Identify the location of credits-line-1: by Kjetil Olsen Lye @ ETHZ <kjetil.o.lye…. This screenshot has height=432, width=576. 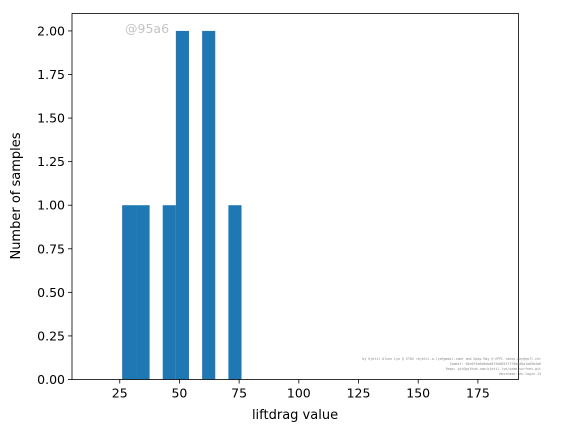
(451, 359).